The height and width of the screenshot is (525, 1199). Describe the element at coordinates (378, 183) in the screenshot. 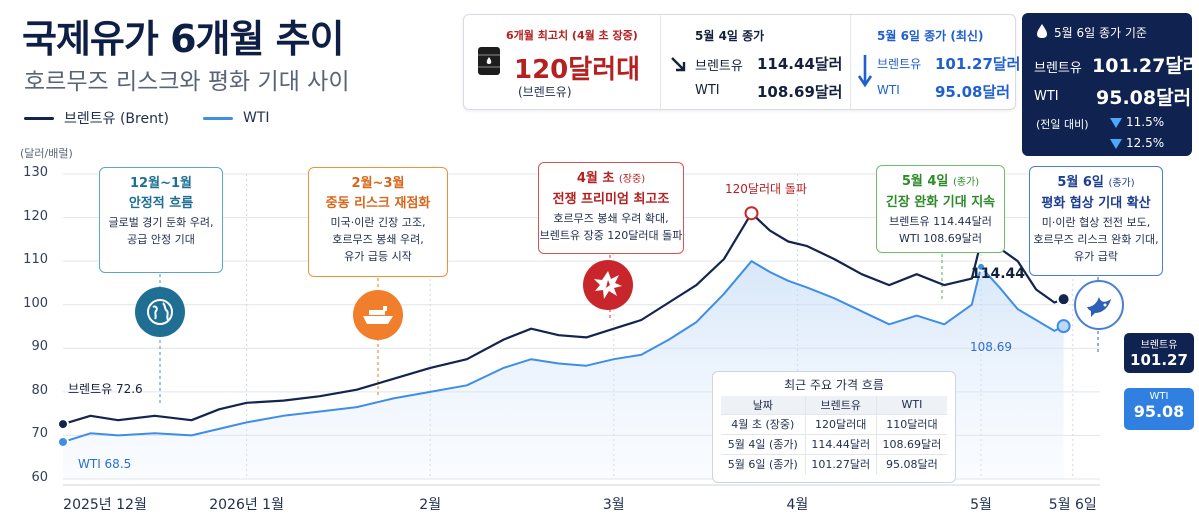

I see `callout-feb-mar-title: 2월~3월` at that location.